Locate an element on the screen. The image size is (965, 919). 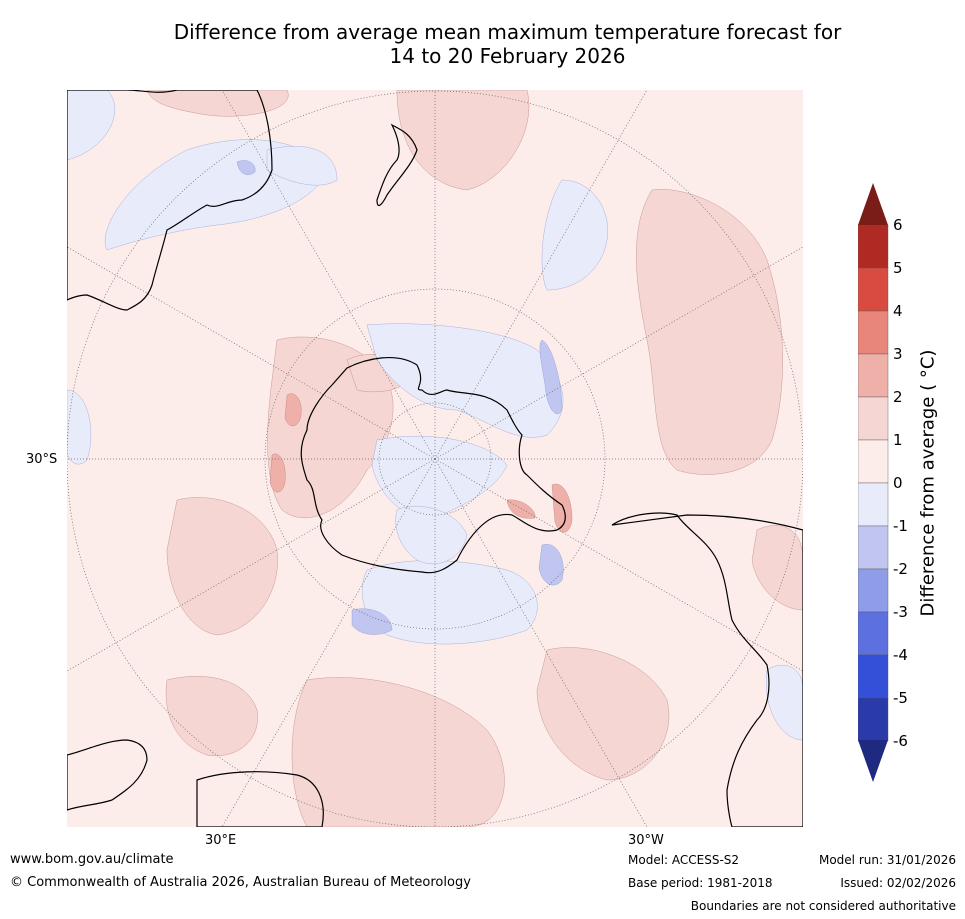
colorbar-tick: -5 is located at coordinates (900, 698).